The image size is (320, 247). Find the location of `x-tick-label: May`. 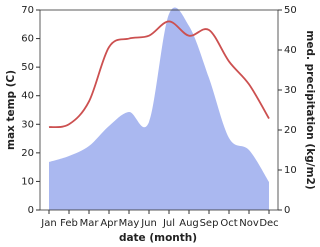

x-tick-label: May is located at coordinates (129, 223).